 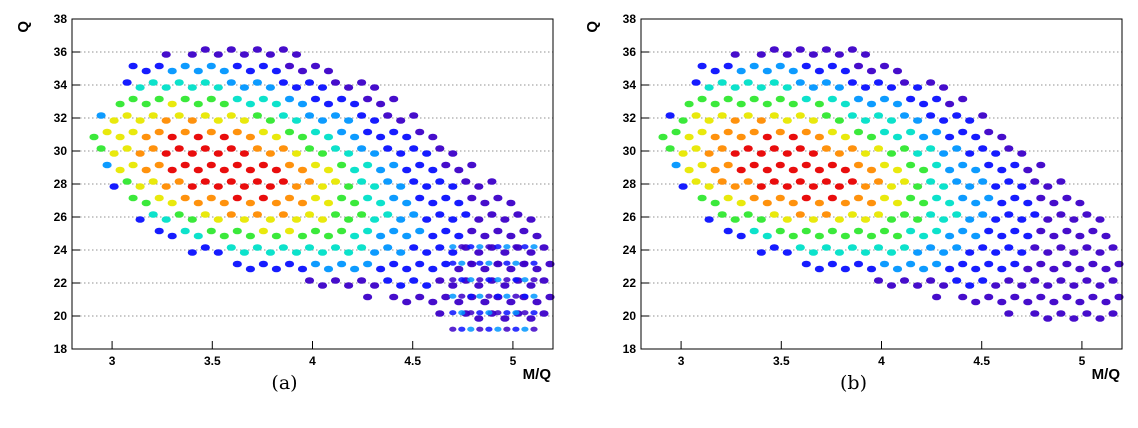 I want to click on x-axis-label: M/Q, so click(x=537, y=374).